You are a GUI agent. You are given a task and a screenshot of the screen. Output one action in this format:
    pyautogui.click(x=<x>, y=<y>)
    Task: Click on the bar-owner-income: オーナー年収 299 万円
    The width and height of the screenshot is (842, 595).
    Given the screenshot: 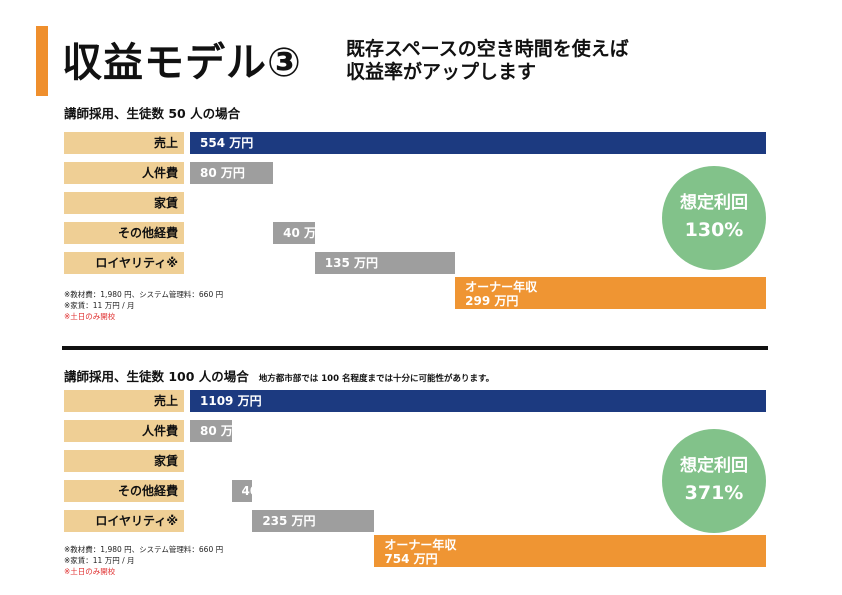 What is the action you would take?
    pyautogui.click(x=610, y=293)
    